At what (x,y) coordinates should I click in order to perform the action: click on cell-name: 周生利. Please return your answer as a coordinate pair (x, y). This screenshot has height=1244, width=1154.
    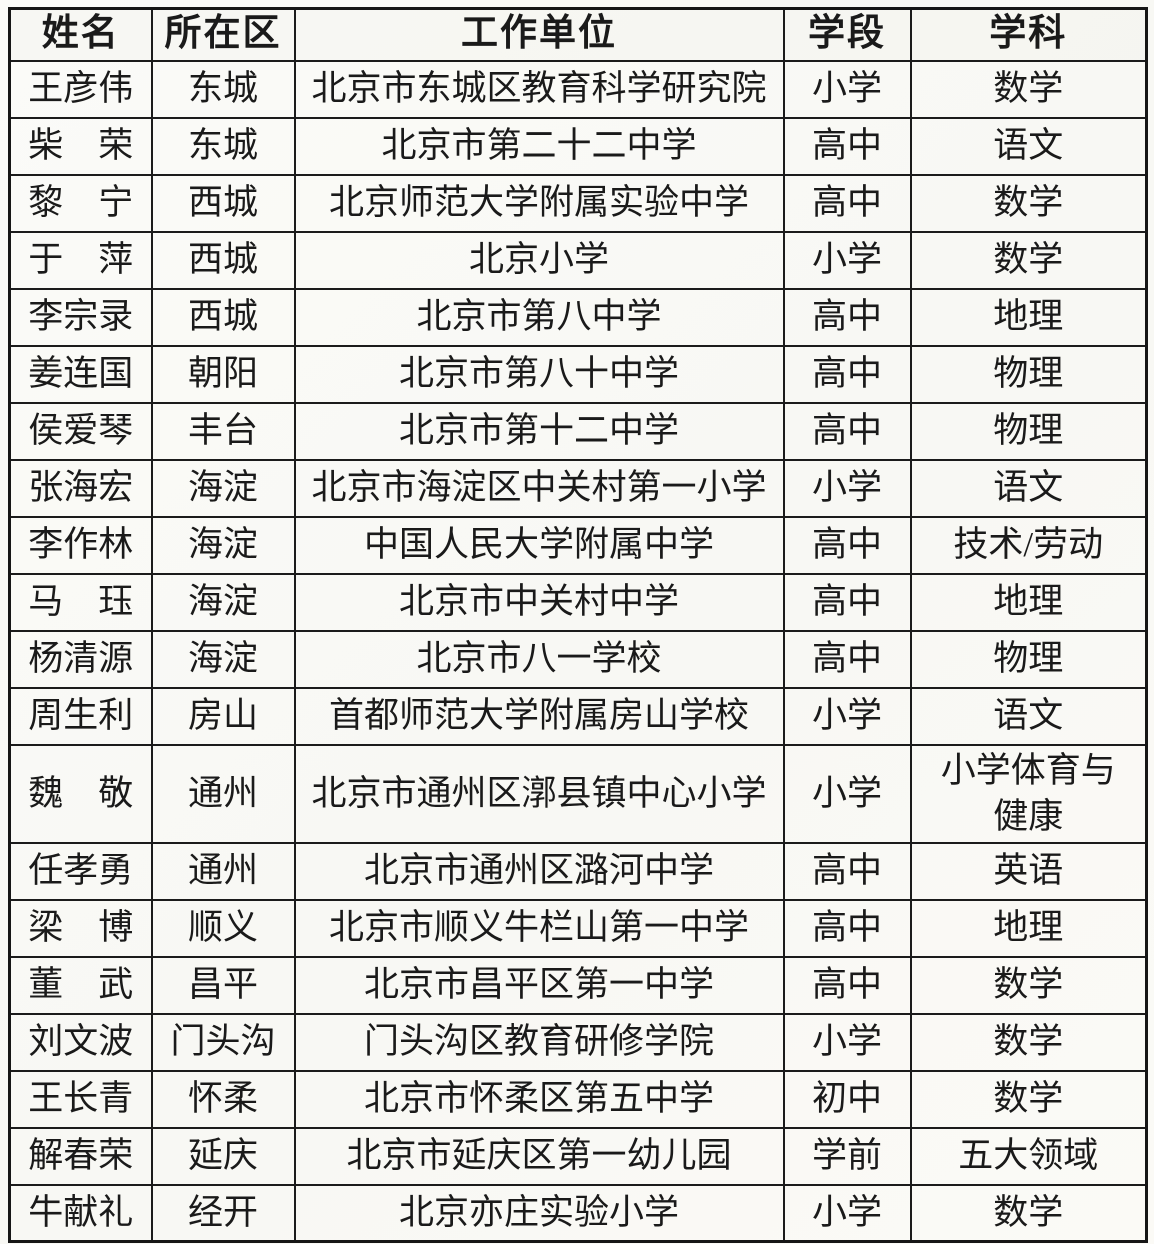
    Looking at the image, I should click on (80, 716).